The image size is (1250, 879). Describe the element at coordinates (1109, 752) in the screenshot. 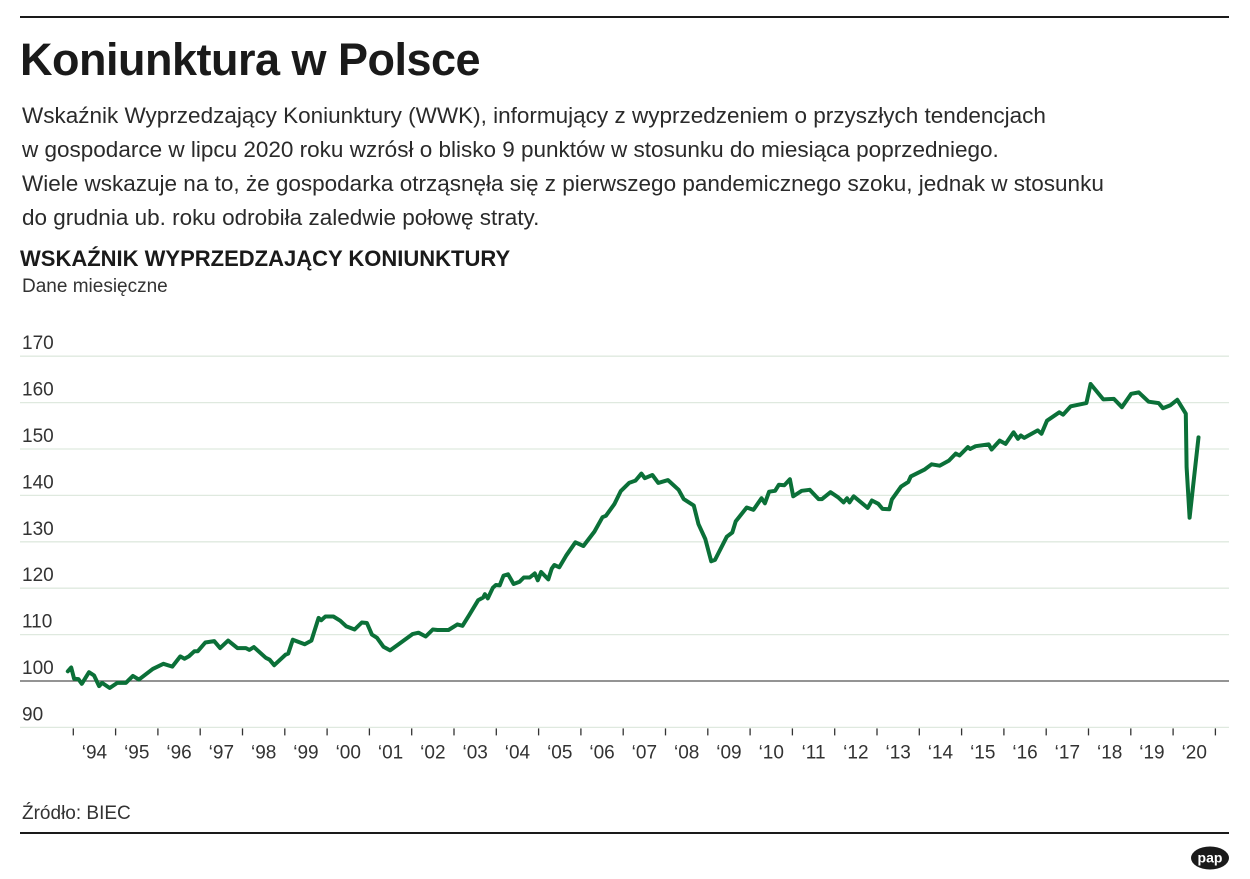

I see `x-tick-label: ‘18` at that location.